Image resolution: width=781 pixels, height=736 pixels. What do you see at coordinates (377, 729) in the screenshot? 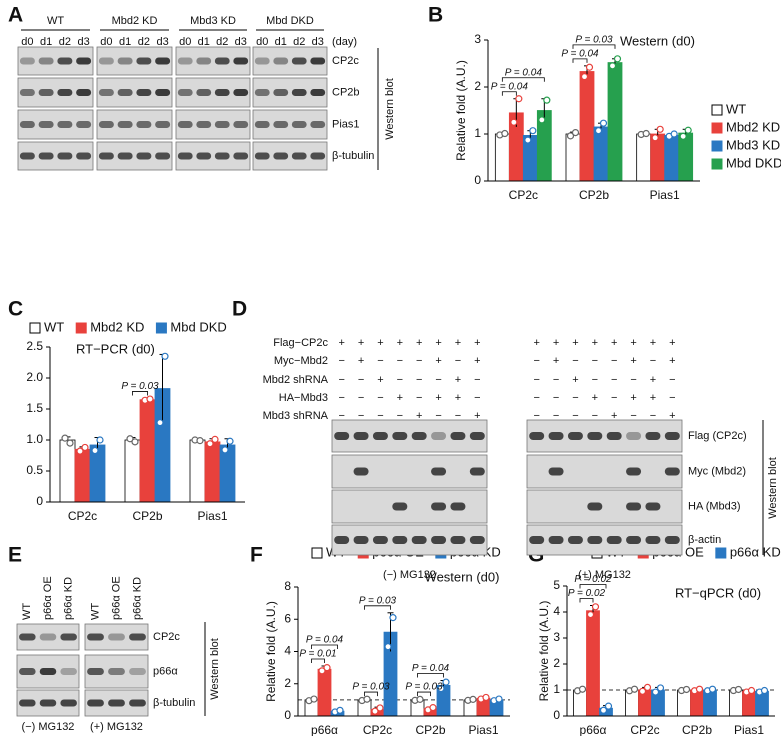
I see `x-tick-label: CP2c` at bounding box center [377, 729].